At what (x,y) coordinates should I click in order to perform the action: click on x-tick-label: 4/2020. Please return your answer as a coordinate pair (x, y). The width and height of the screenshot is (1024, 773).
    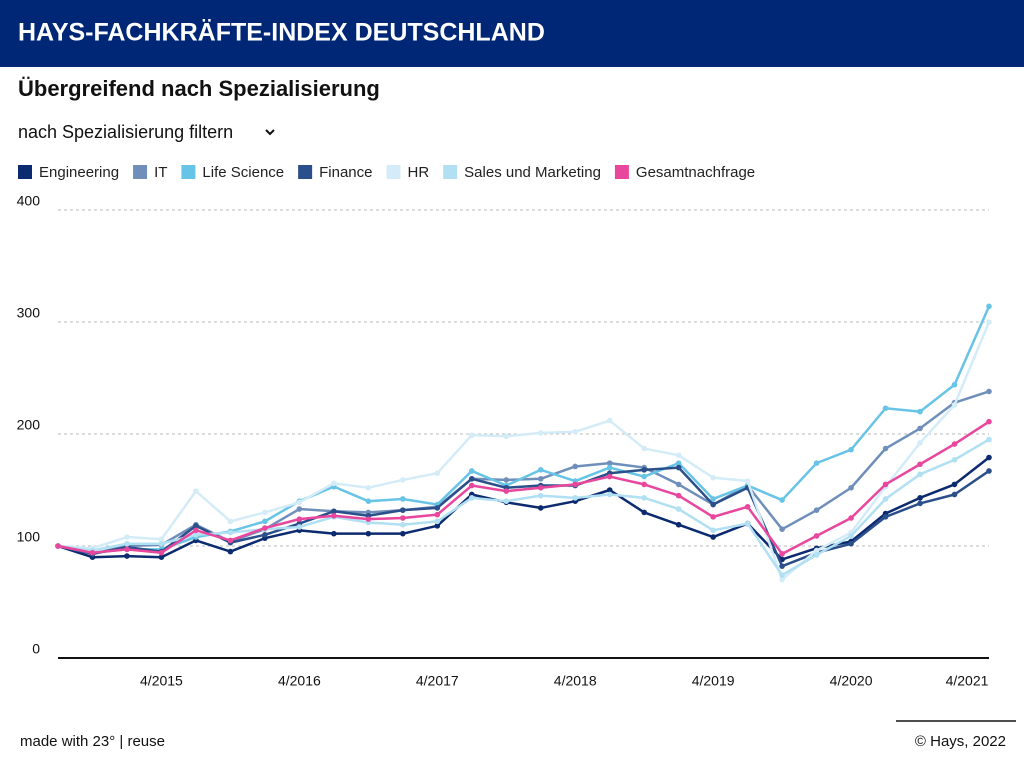
    Looking at the image, I should click on (851, 681).